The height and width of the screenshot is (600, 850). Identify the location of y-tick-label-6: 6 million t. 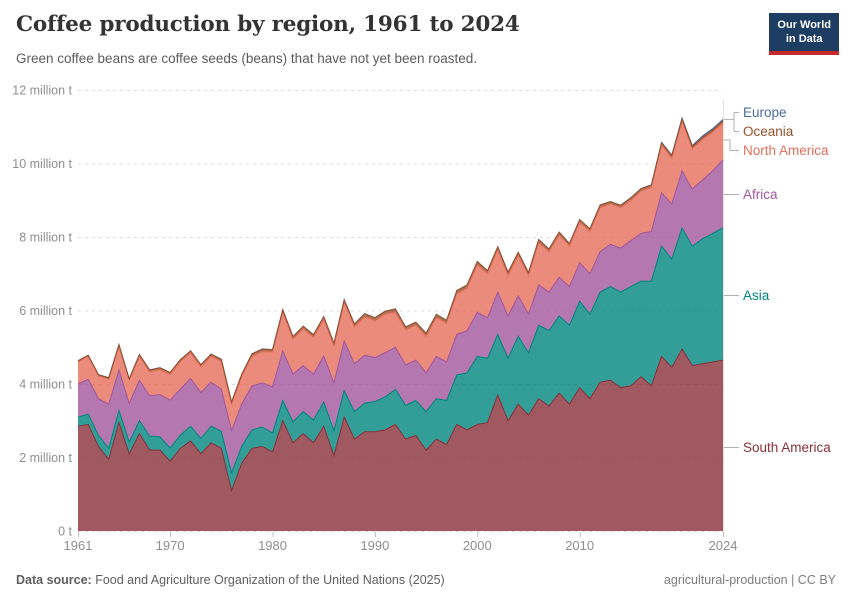
(45, 311).